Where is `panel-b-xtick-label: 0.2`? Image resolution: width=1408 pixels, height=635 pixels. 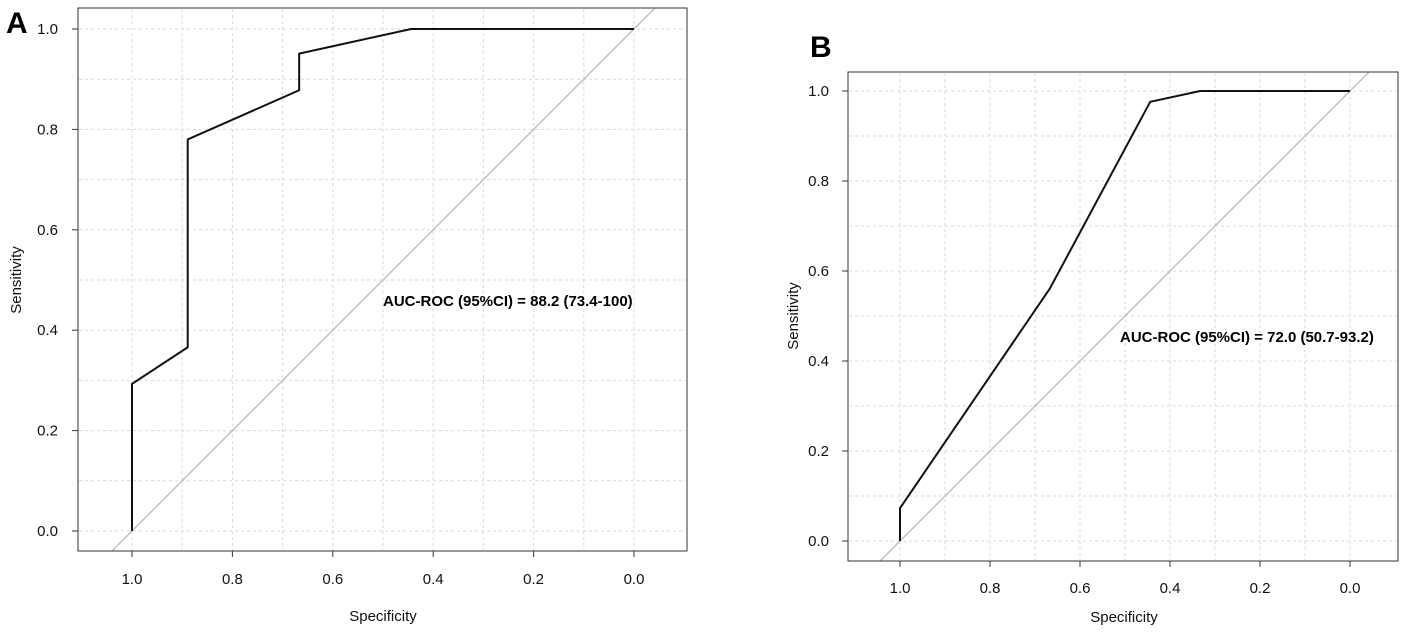 panel-b-xtick-label: 0.2 is located at coordinates (1260, 588).